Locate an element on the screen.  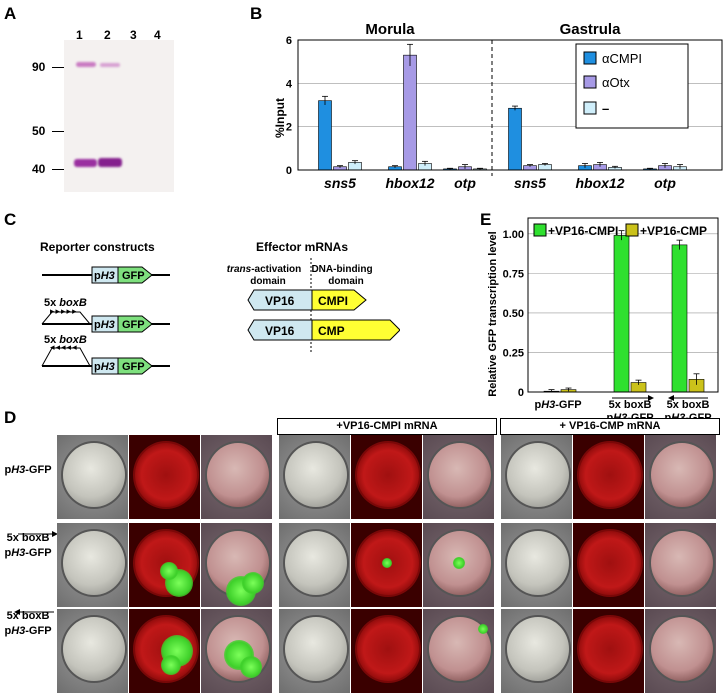
legend-item-control: – is located at coordinates (605, 108).